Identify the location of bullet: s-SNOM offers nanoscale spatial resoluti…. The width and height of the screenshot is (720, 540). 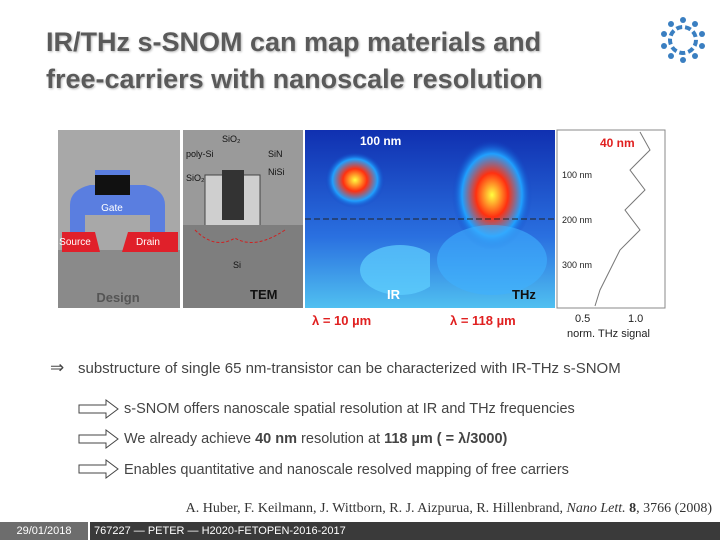
(349, 409).